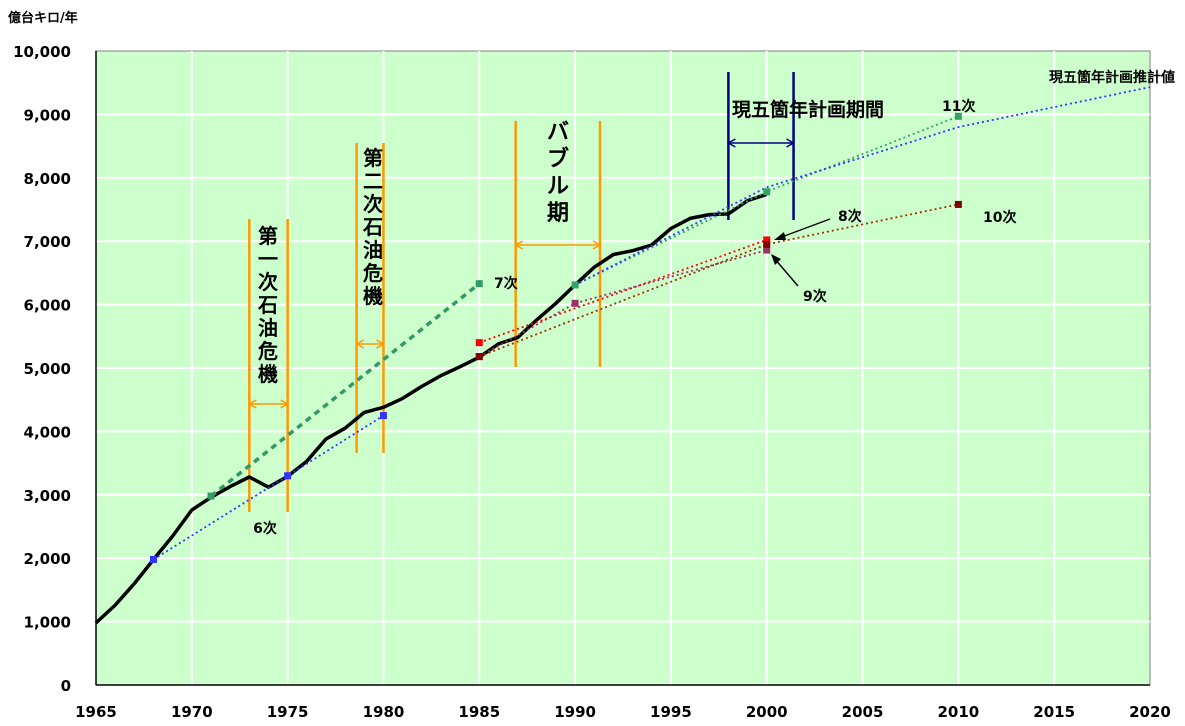 This screenshot has height=726, width=1185. What do you see at coordinates (384, 712) in the screenshot?
I see `x-tick-label: 1980` at bounding box center [384, 712].